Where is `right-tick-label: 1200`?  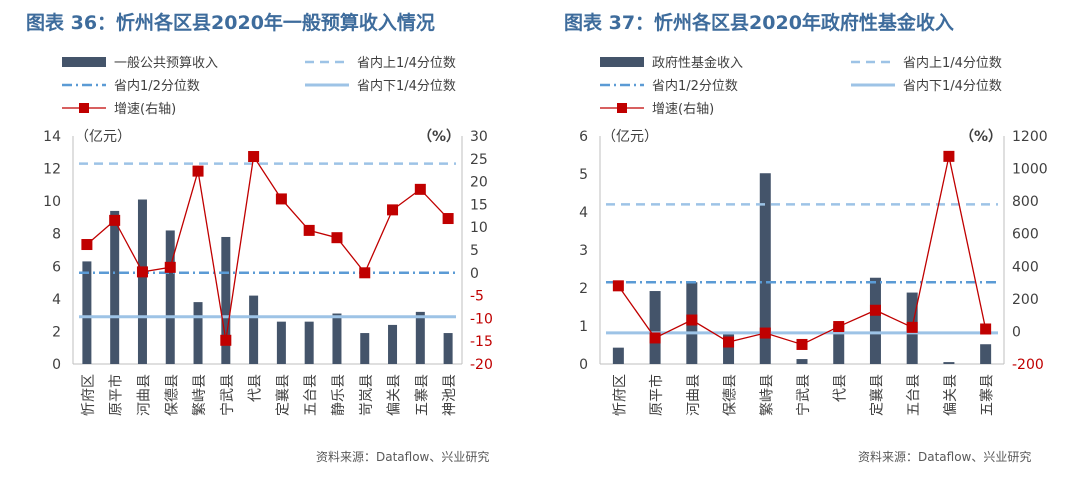
right-tick-label: 1200 is located at coordinates (1030, 137).